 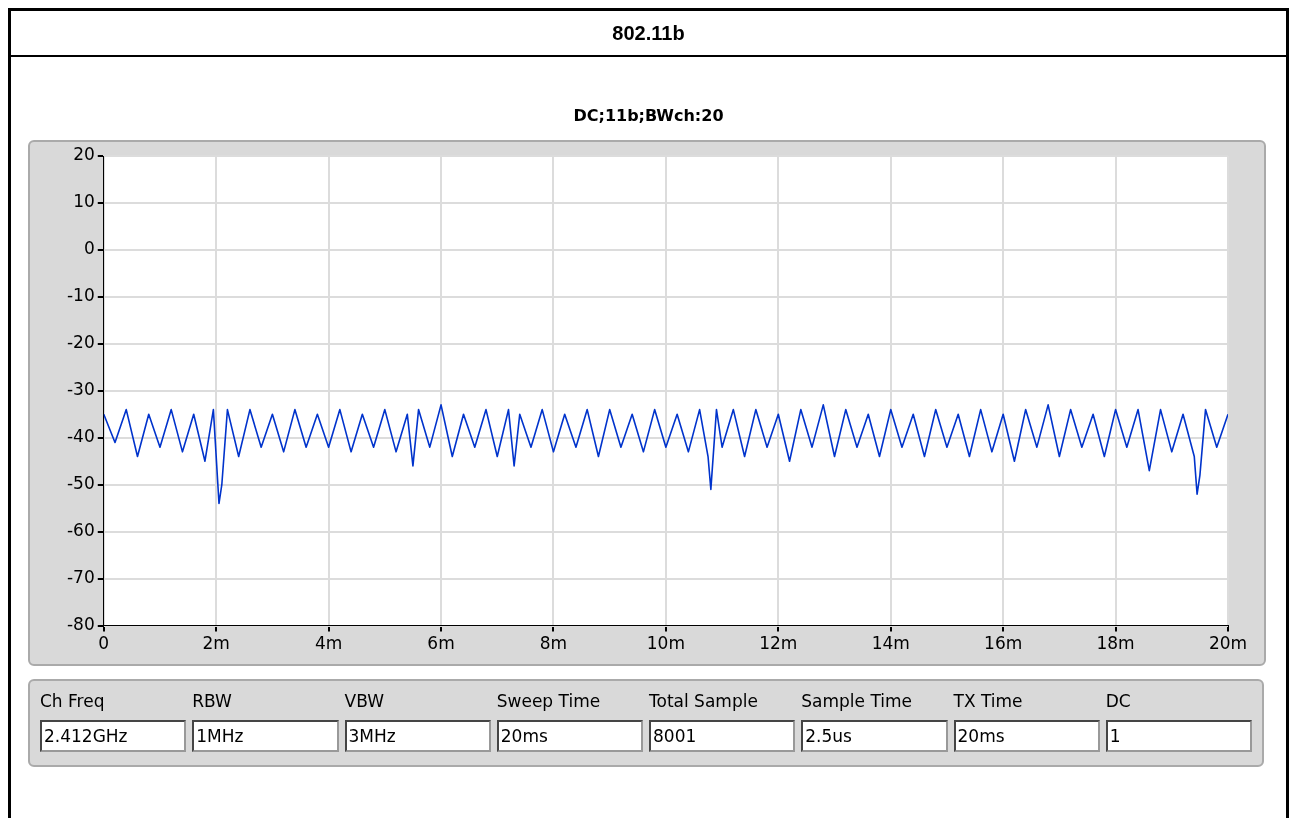 What do you see at coordinates (89, 248) in the screenshot?
I see `y-tick-label: 0` at bounding box center [89, 248].